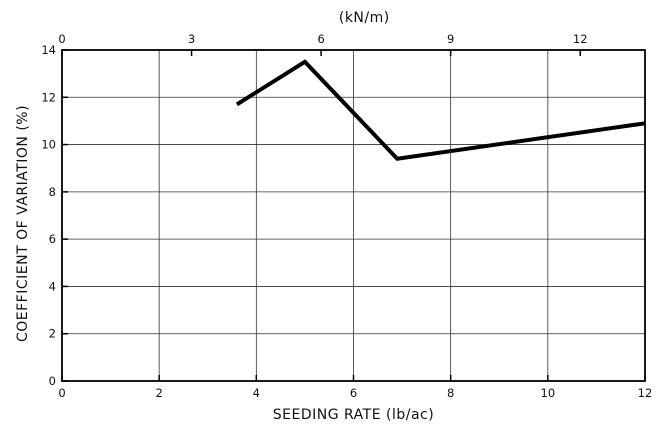  I want to click on series-line, so click(440, 110).